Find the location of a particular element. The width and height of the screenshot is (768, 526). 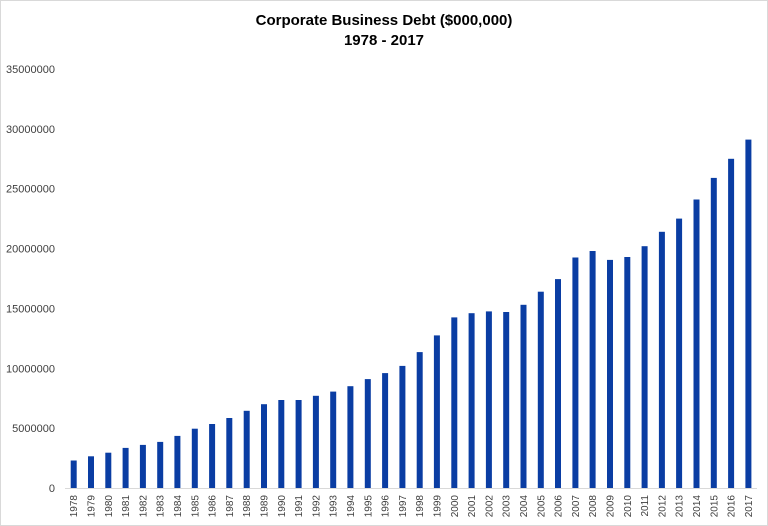

y-tick-label: 25000000 is located at coordinates (30, 190).